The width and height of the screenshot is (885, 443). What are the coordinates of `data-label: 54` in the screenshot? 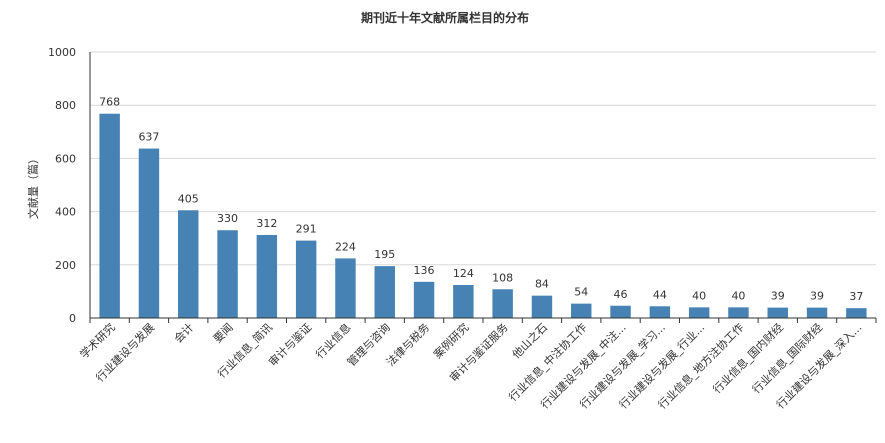 It's located at (581, 292).